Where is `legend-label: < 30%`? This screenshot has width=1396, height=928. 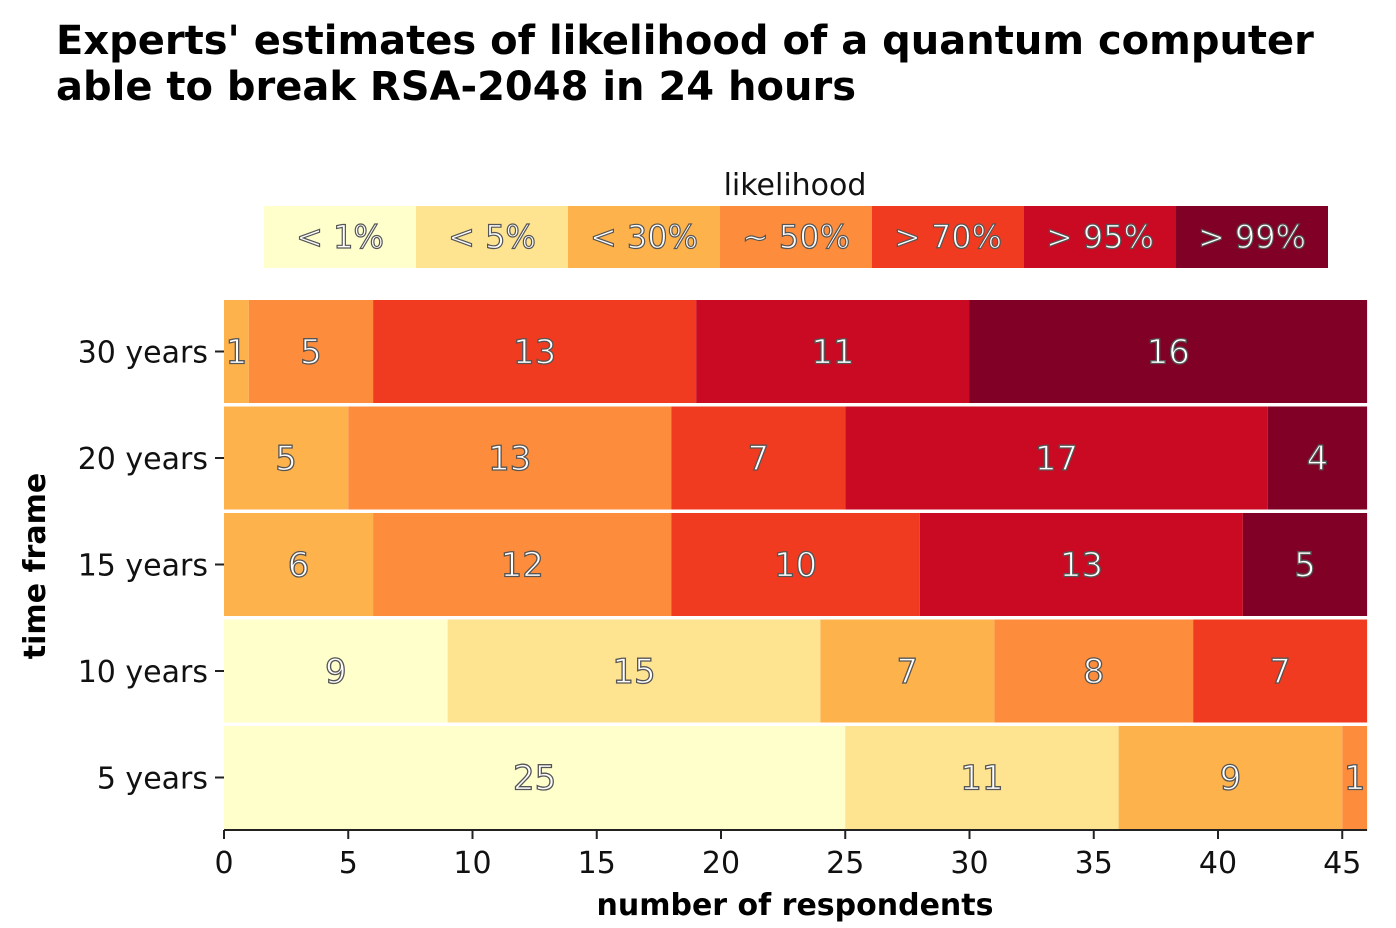
legend-label: < 30% is located at coordinates (644, 237).